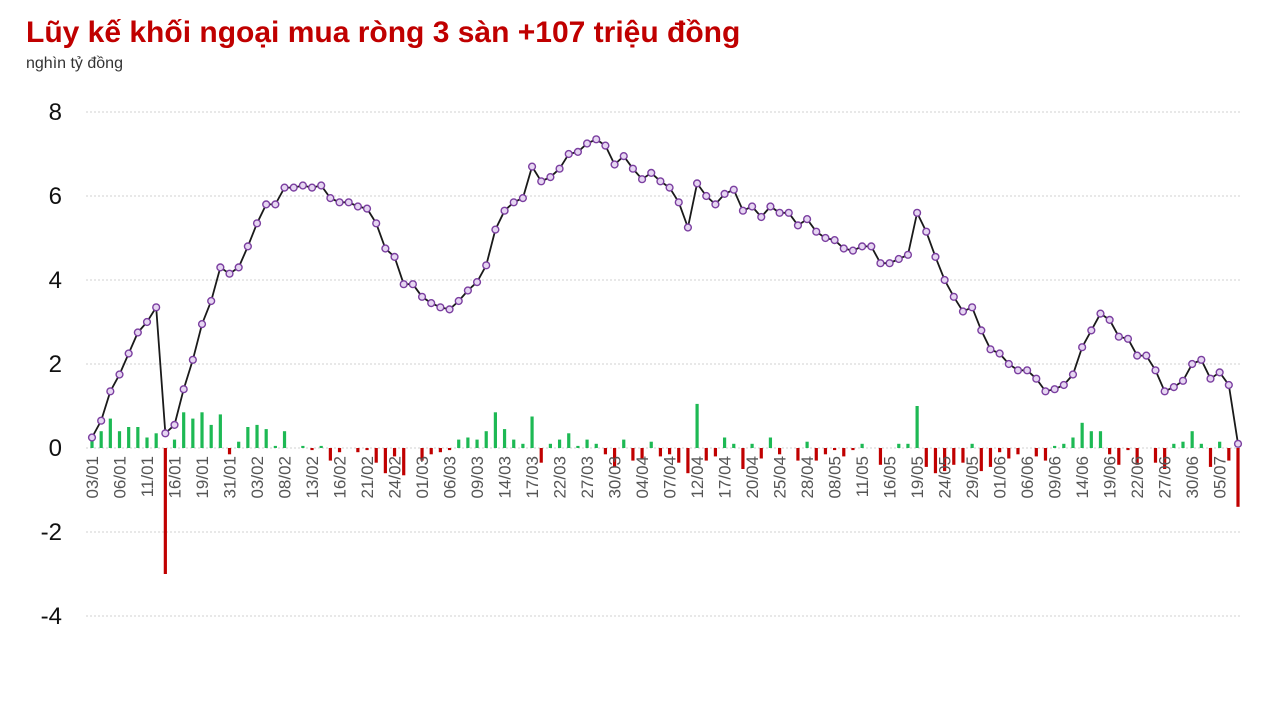 The image size is (1280, 720). I want to click on x-tick-label: 24/05, so click(945, 477).